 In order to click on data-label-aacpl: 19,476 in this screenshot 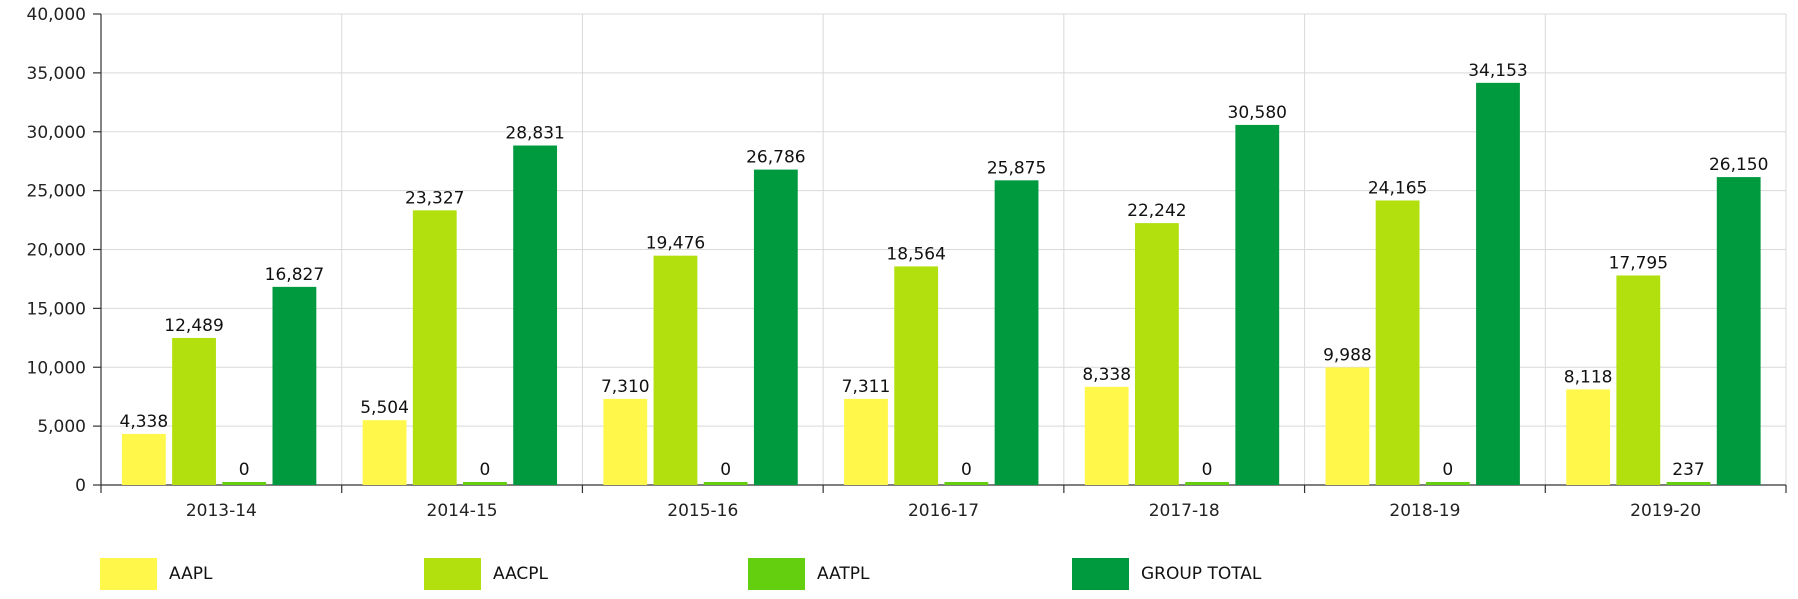, I will do `click(675, 244)`.